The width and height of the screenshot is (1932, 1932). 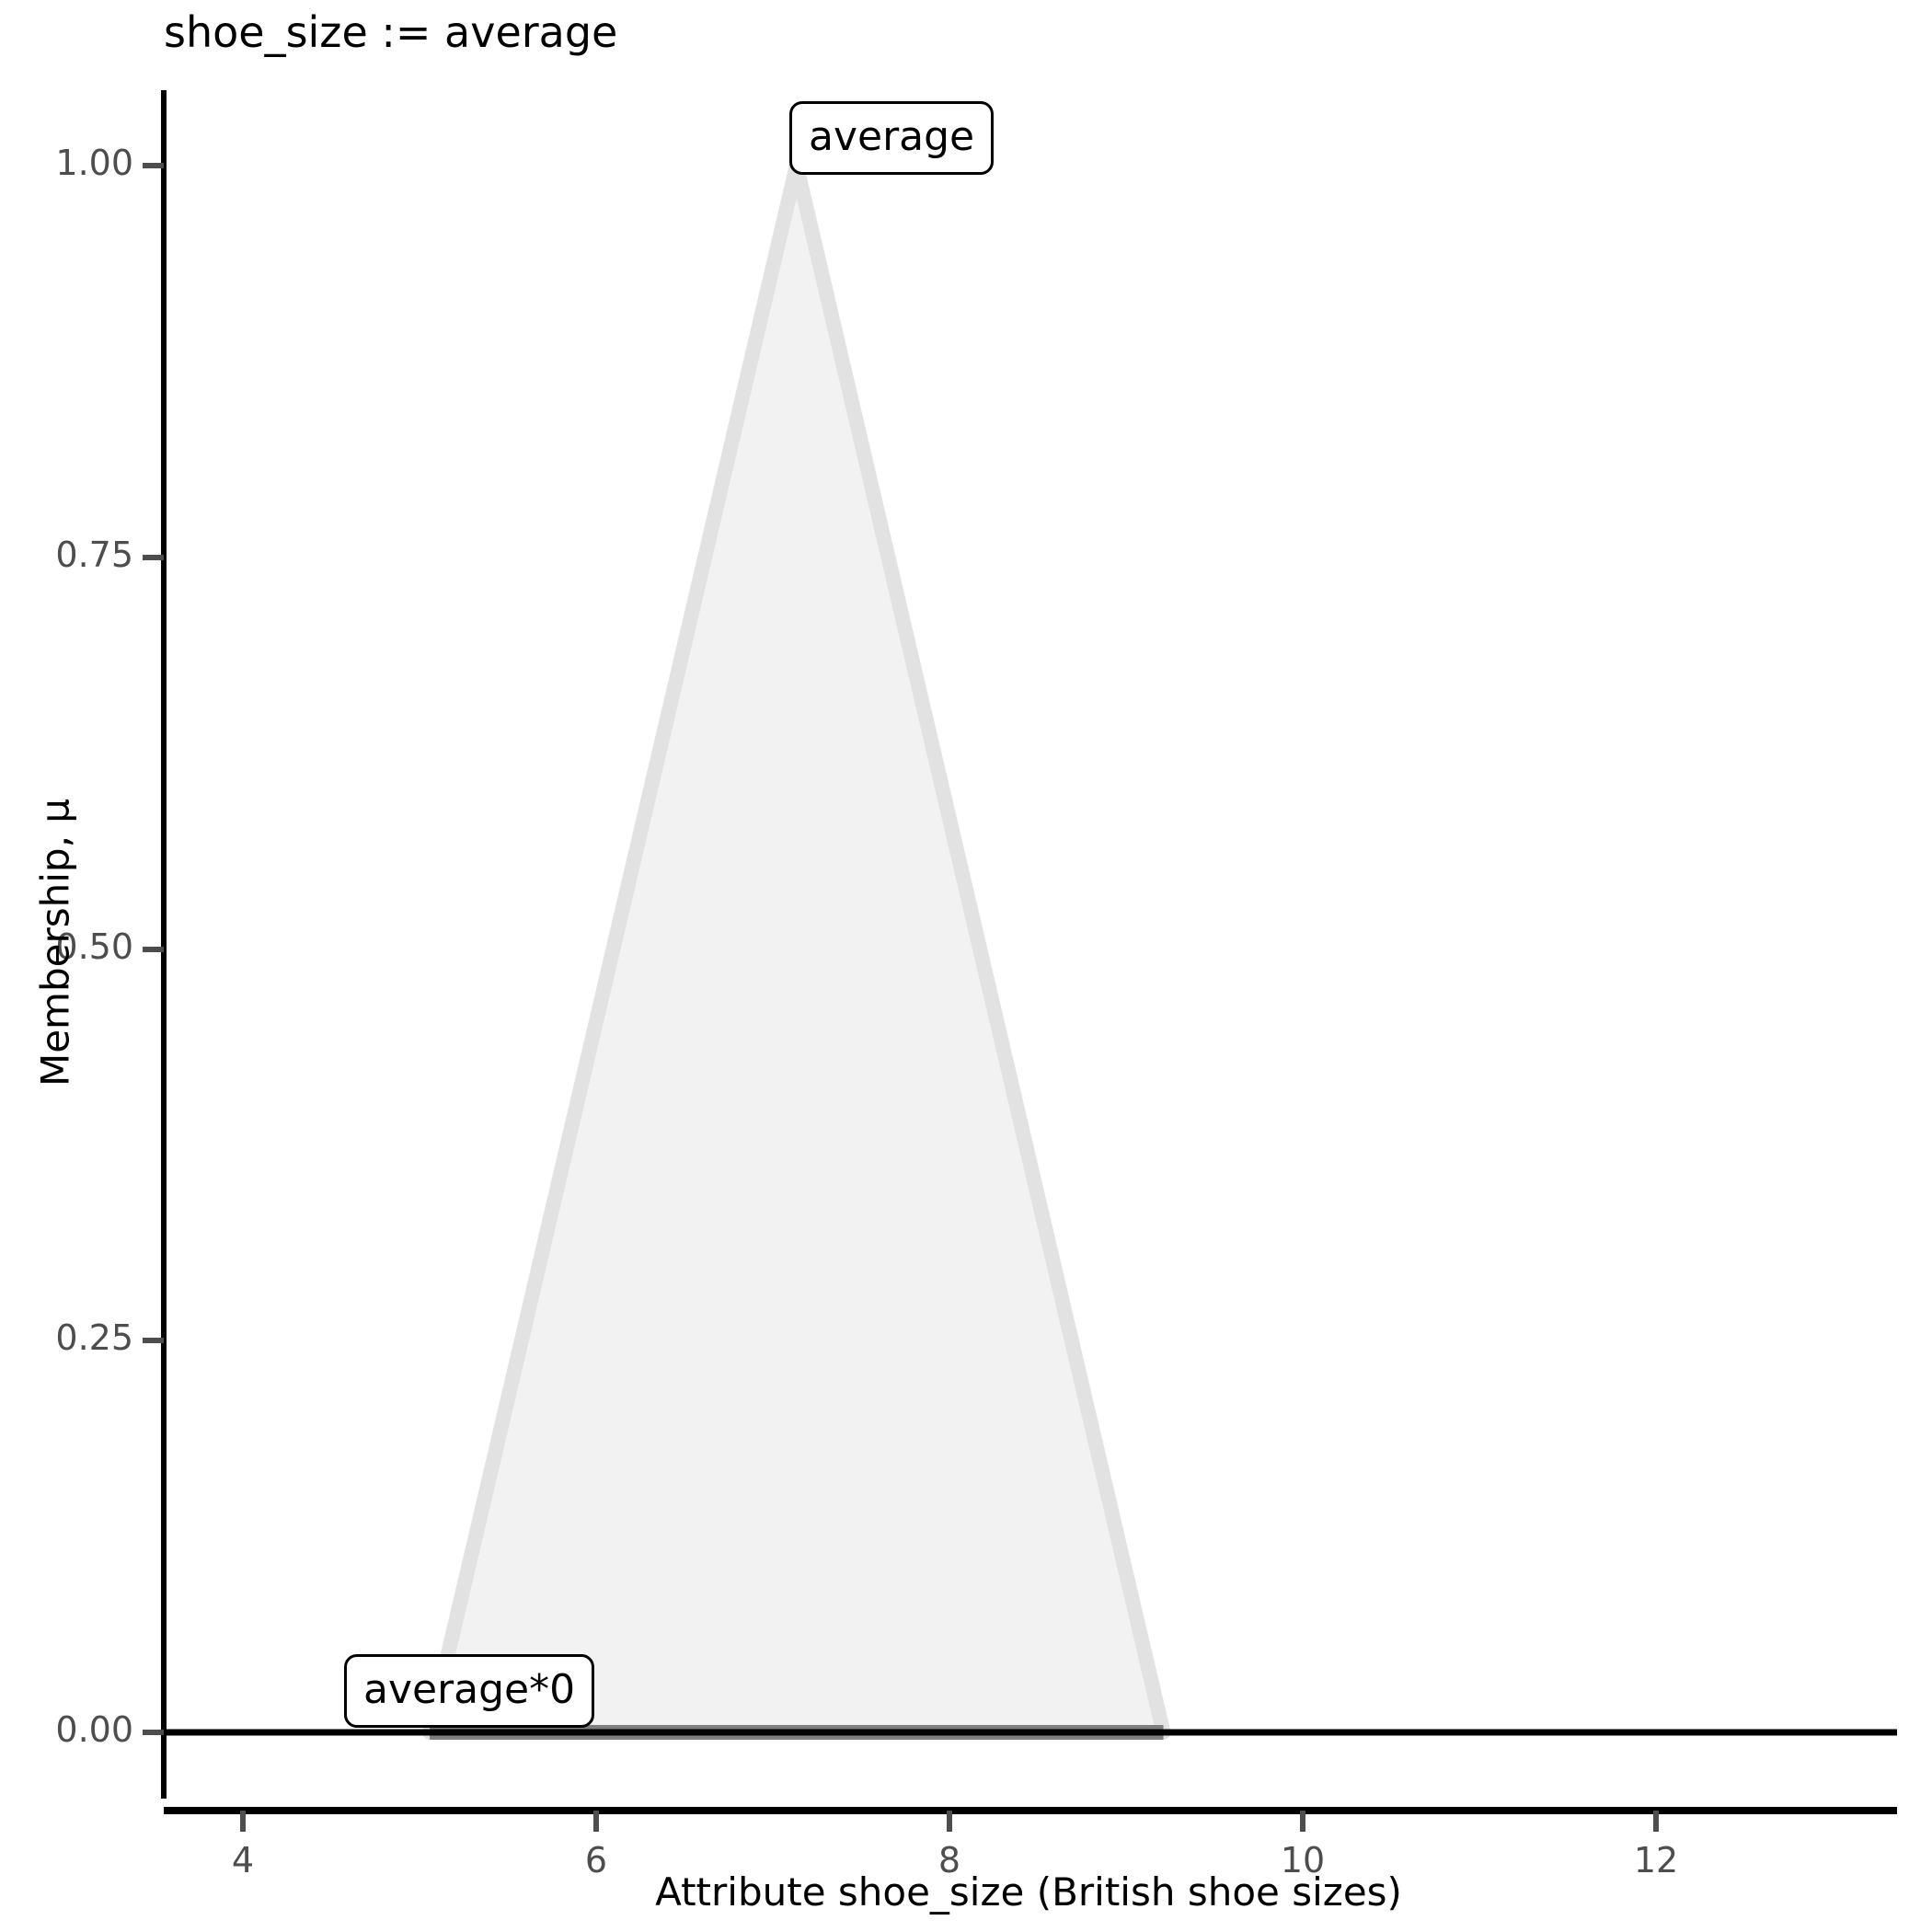 What do you see at coordinates (469, 1691) in the screenshot?
I see `series-label-average-times-zero: average*0` at bounding box center [469, 1691].